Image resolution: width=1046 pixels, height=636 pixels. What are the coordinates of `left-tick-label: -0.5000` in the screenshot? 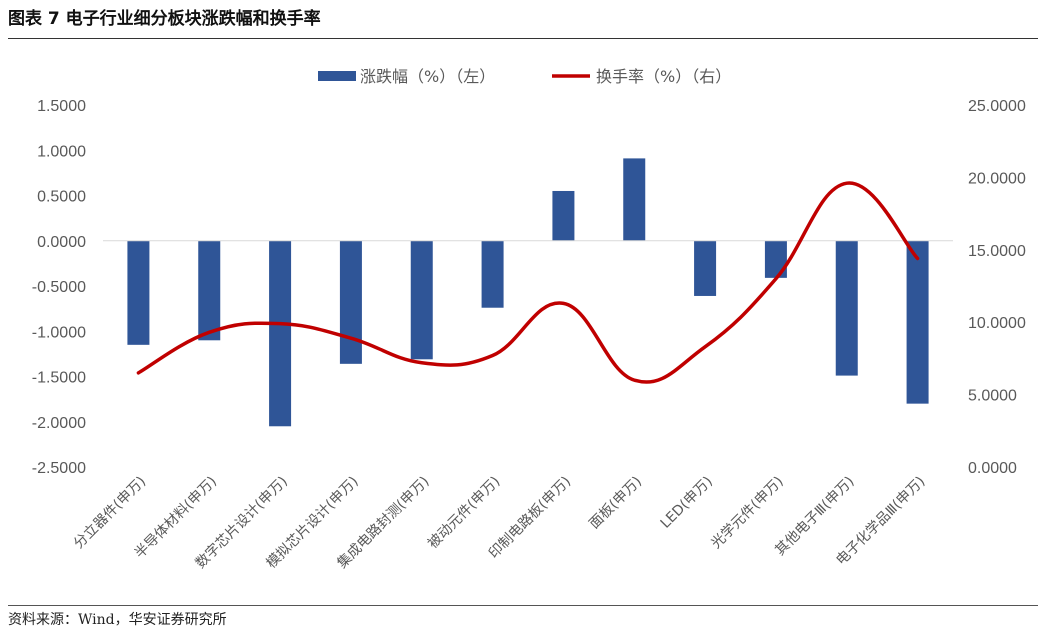 It's located at (59, 287).